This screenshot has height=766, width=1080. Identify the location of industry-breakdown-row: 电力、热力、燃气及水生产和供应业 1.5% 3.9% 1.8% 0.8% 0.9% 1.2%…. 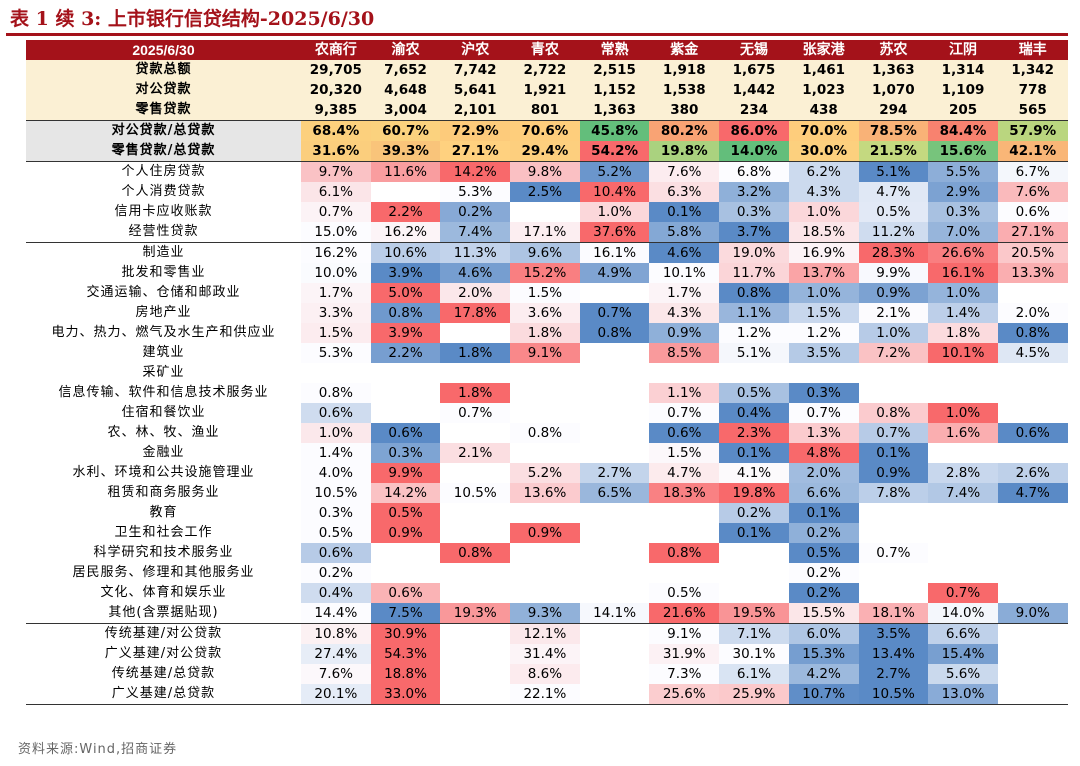
(547, 333).